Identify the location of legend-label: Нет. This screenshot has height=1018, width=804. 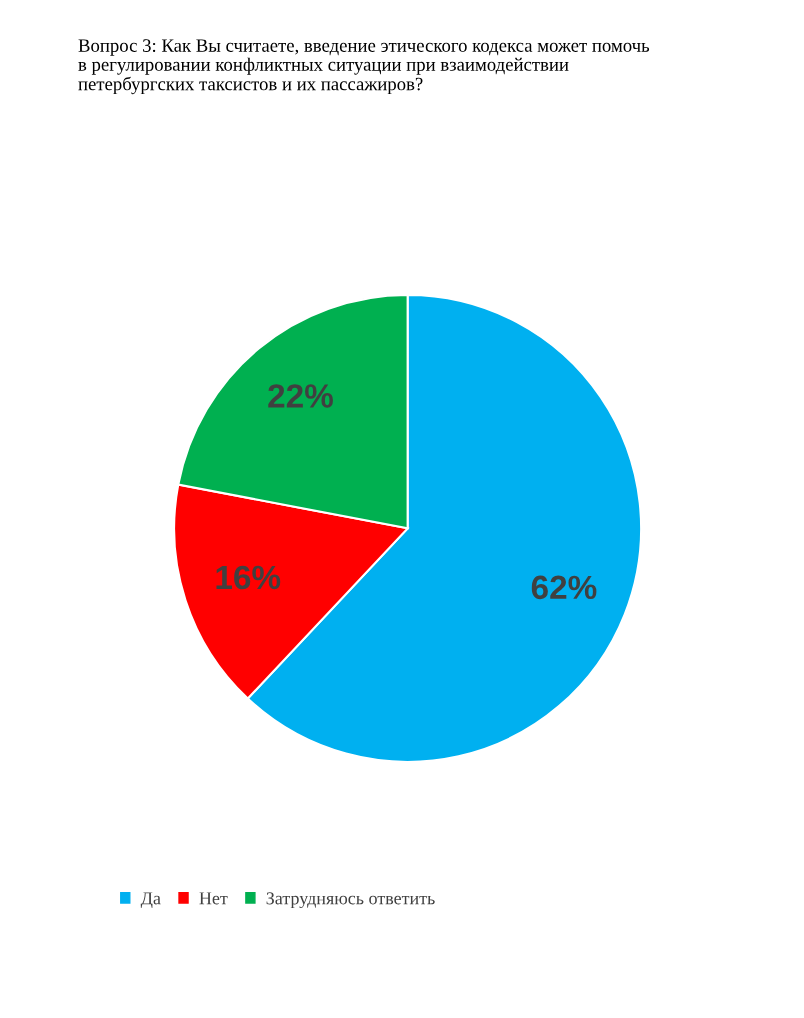
(213, 898).